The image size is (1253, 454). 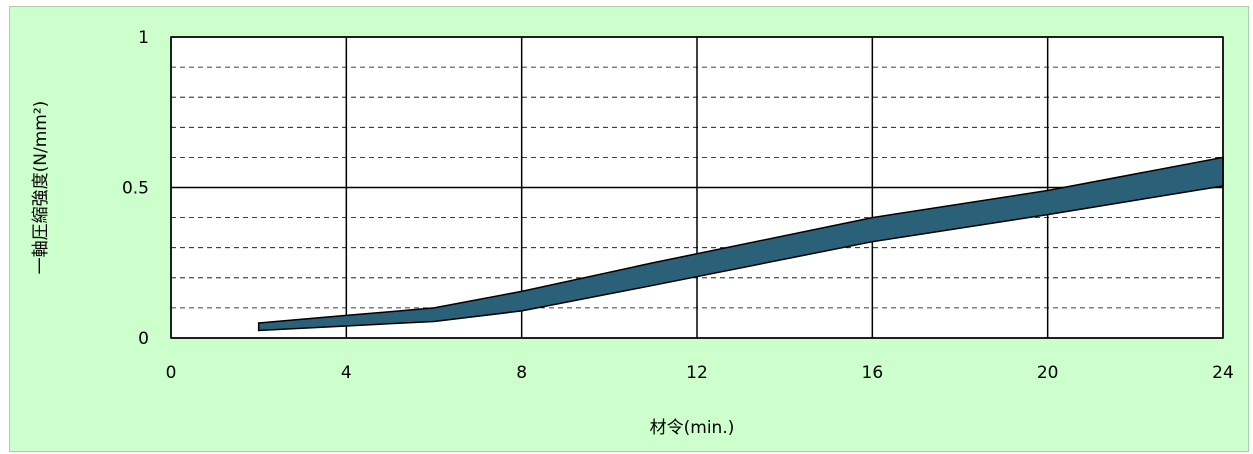 I want to click on x-tick-label: 20, so click(x=1048, y=373).